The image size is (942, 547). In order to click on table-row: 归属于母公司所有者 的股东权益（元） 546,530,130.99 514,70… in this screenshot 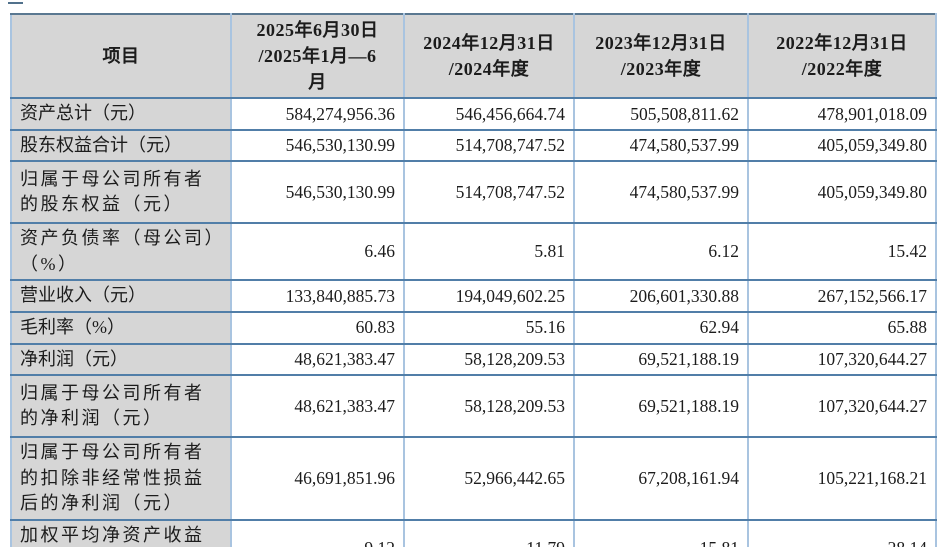, I will do `click(474, 193)`.